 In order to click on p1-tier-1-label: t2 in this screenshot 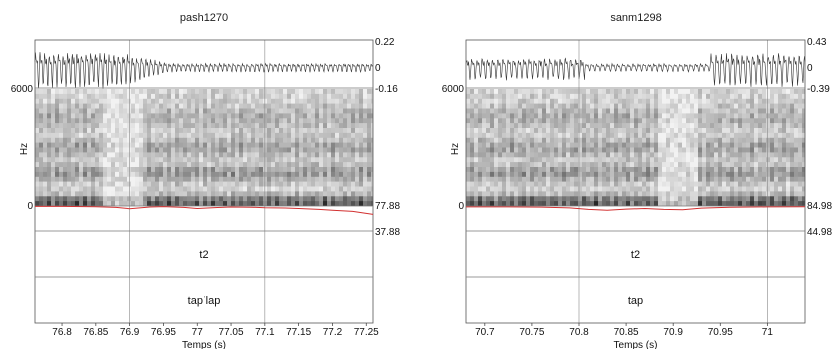, I will do `click(635, 255)`.